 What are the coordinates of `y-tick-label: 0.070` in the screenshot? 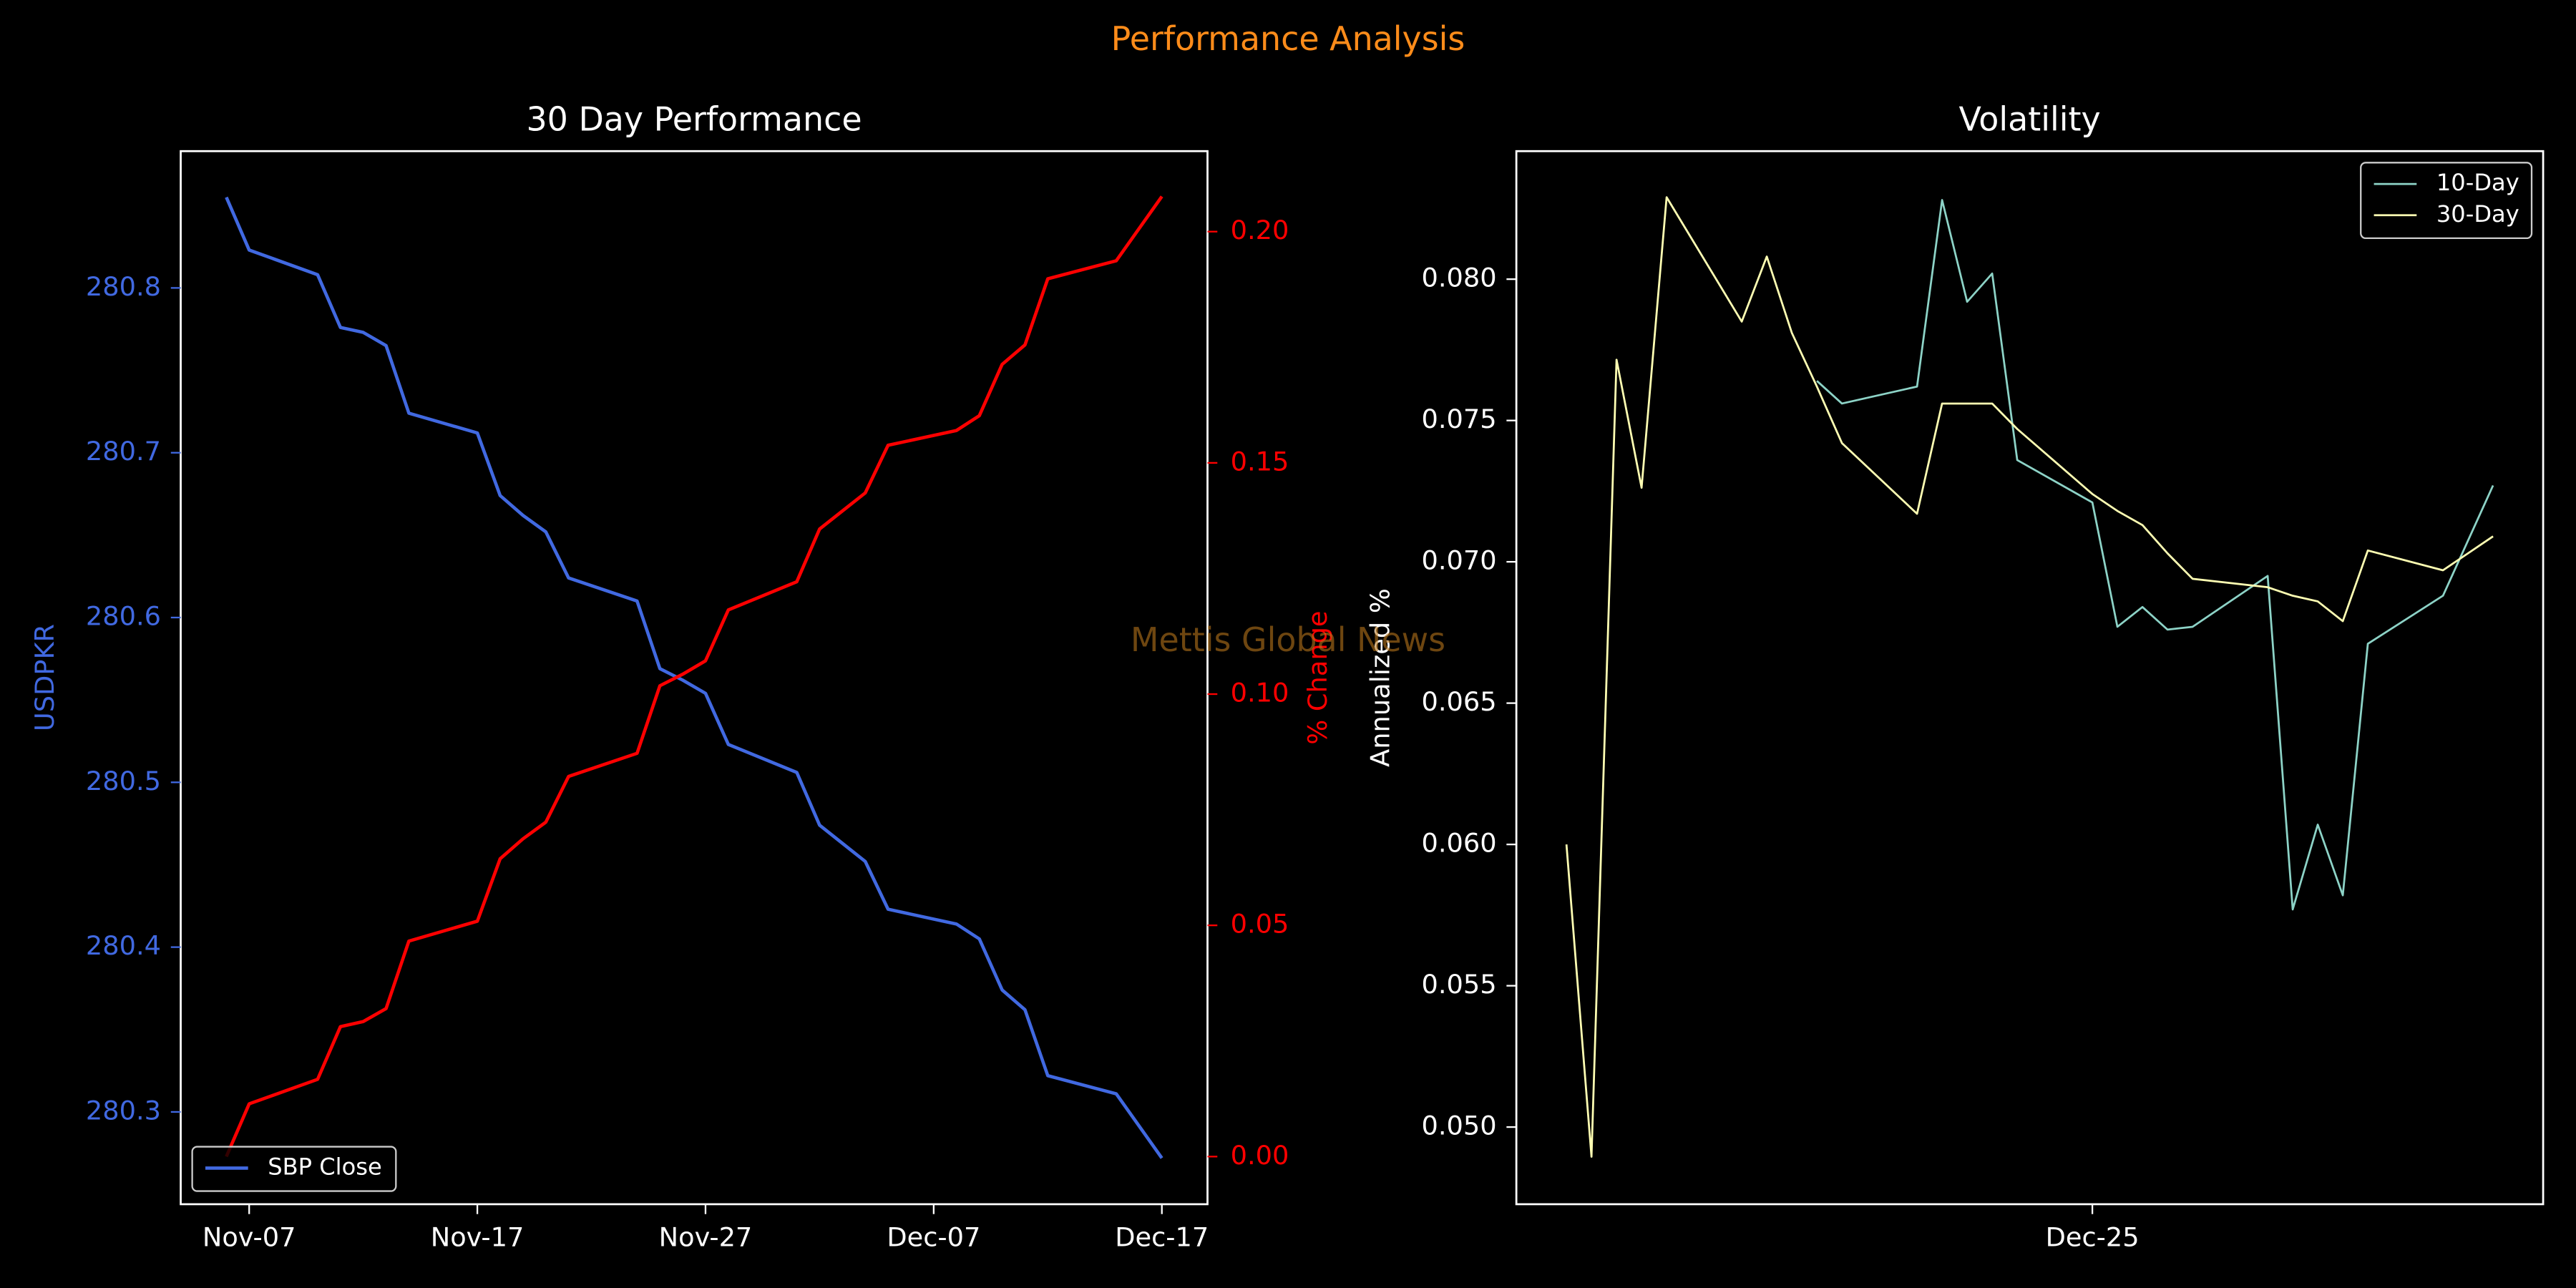 It's located at (1458, 560).